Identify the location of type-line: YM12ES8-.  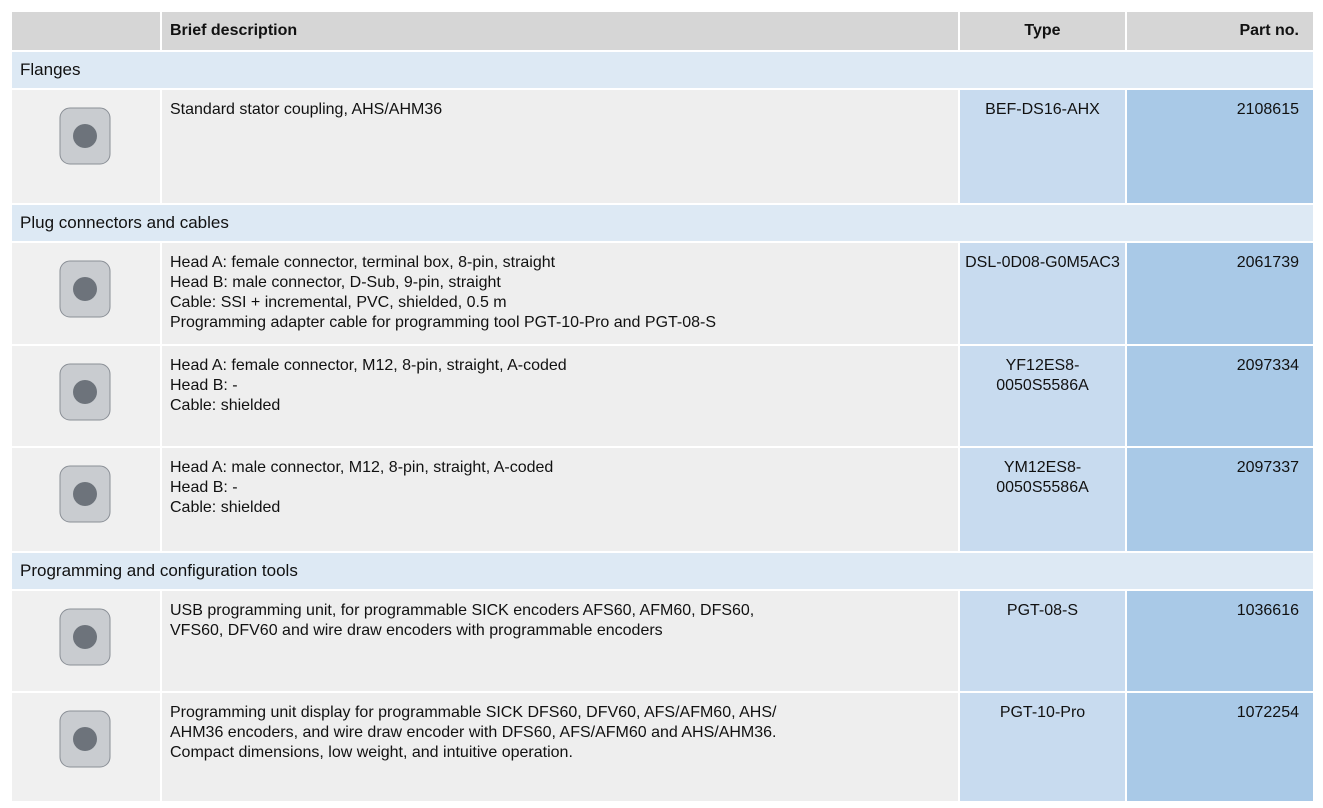
(1042, 467).